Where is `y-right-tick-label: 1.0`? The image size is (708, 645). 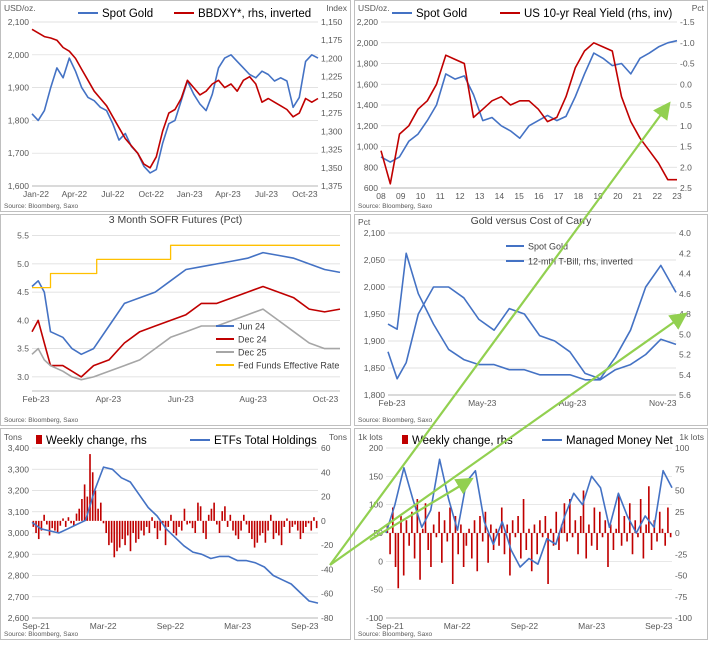 y-right-tick-label: 1.0 is located at coordinates (686, 126).